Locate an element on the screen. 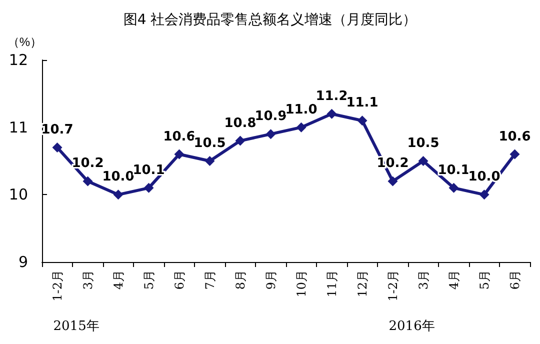  chart-title: 图4 社会消费品零售总额名义增速（月度同比） is located at coordinates (270, 20).